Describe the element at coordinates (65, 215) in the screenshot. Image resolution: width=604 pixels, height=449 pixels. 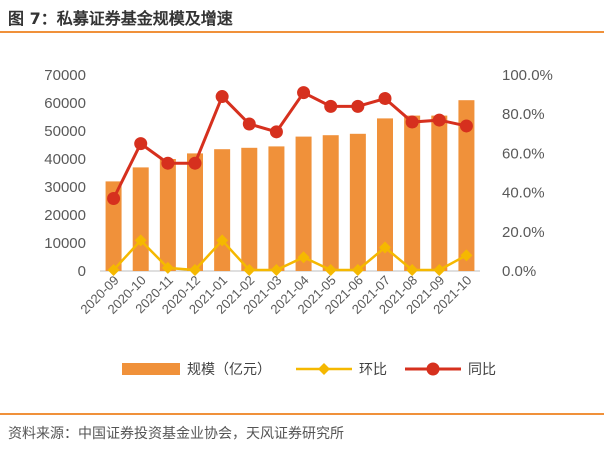
I see `y-left-tick-label: 20000` at that location.